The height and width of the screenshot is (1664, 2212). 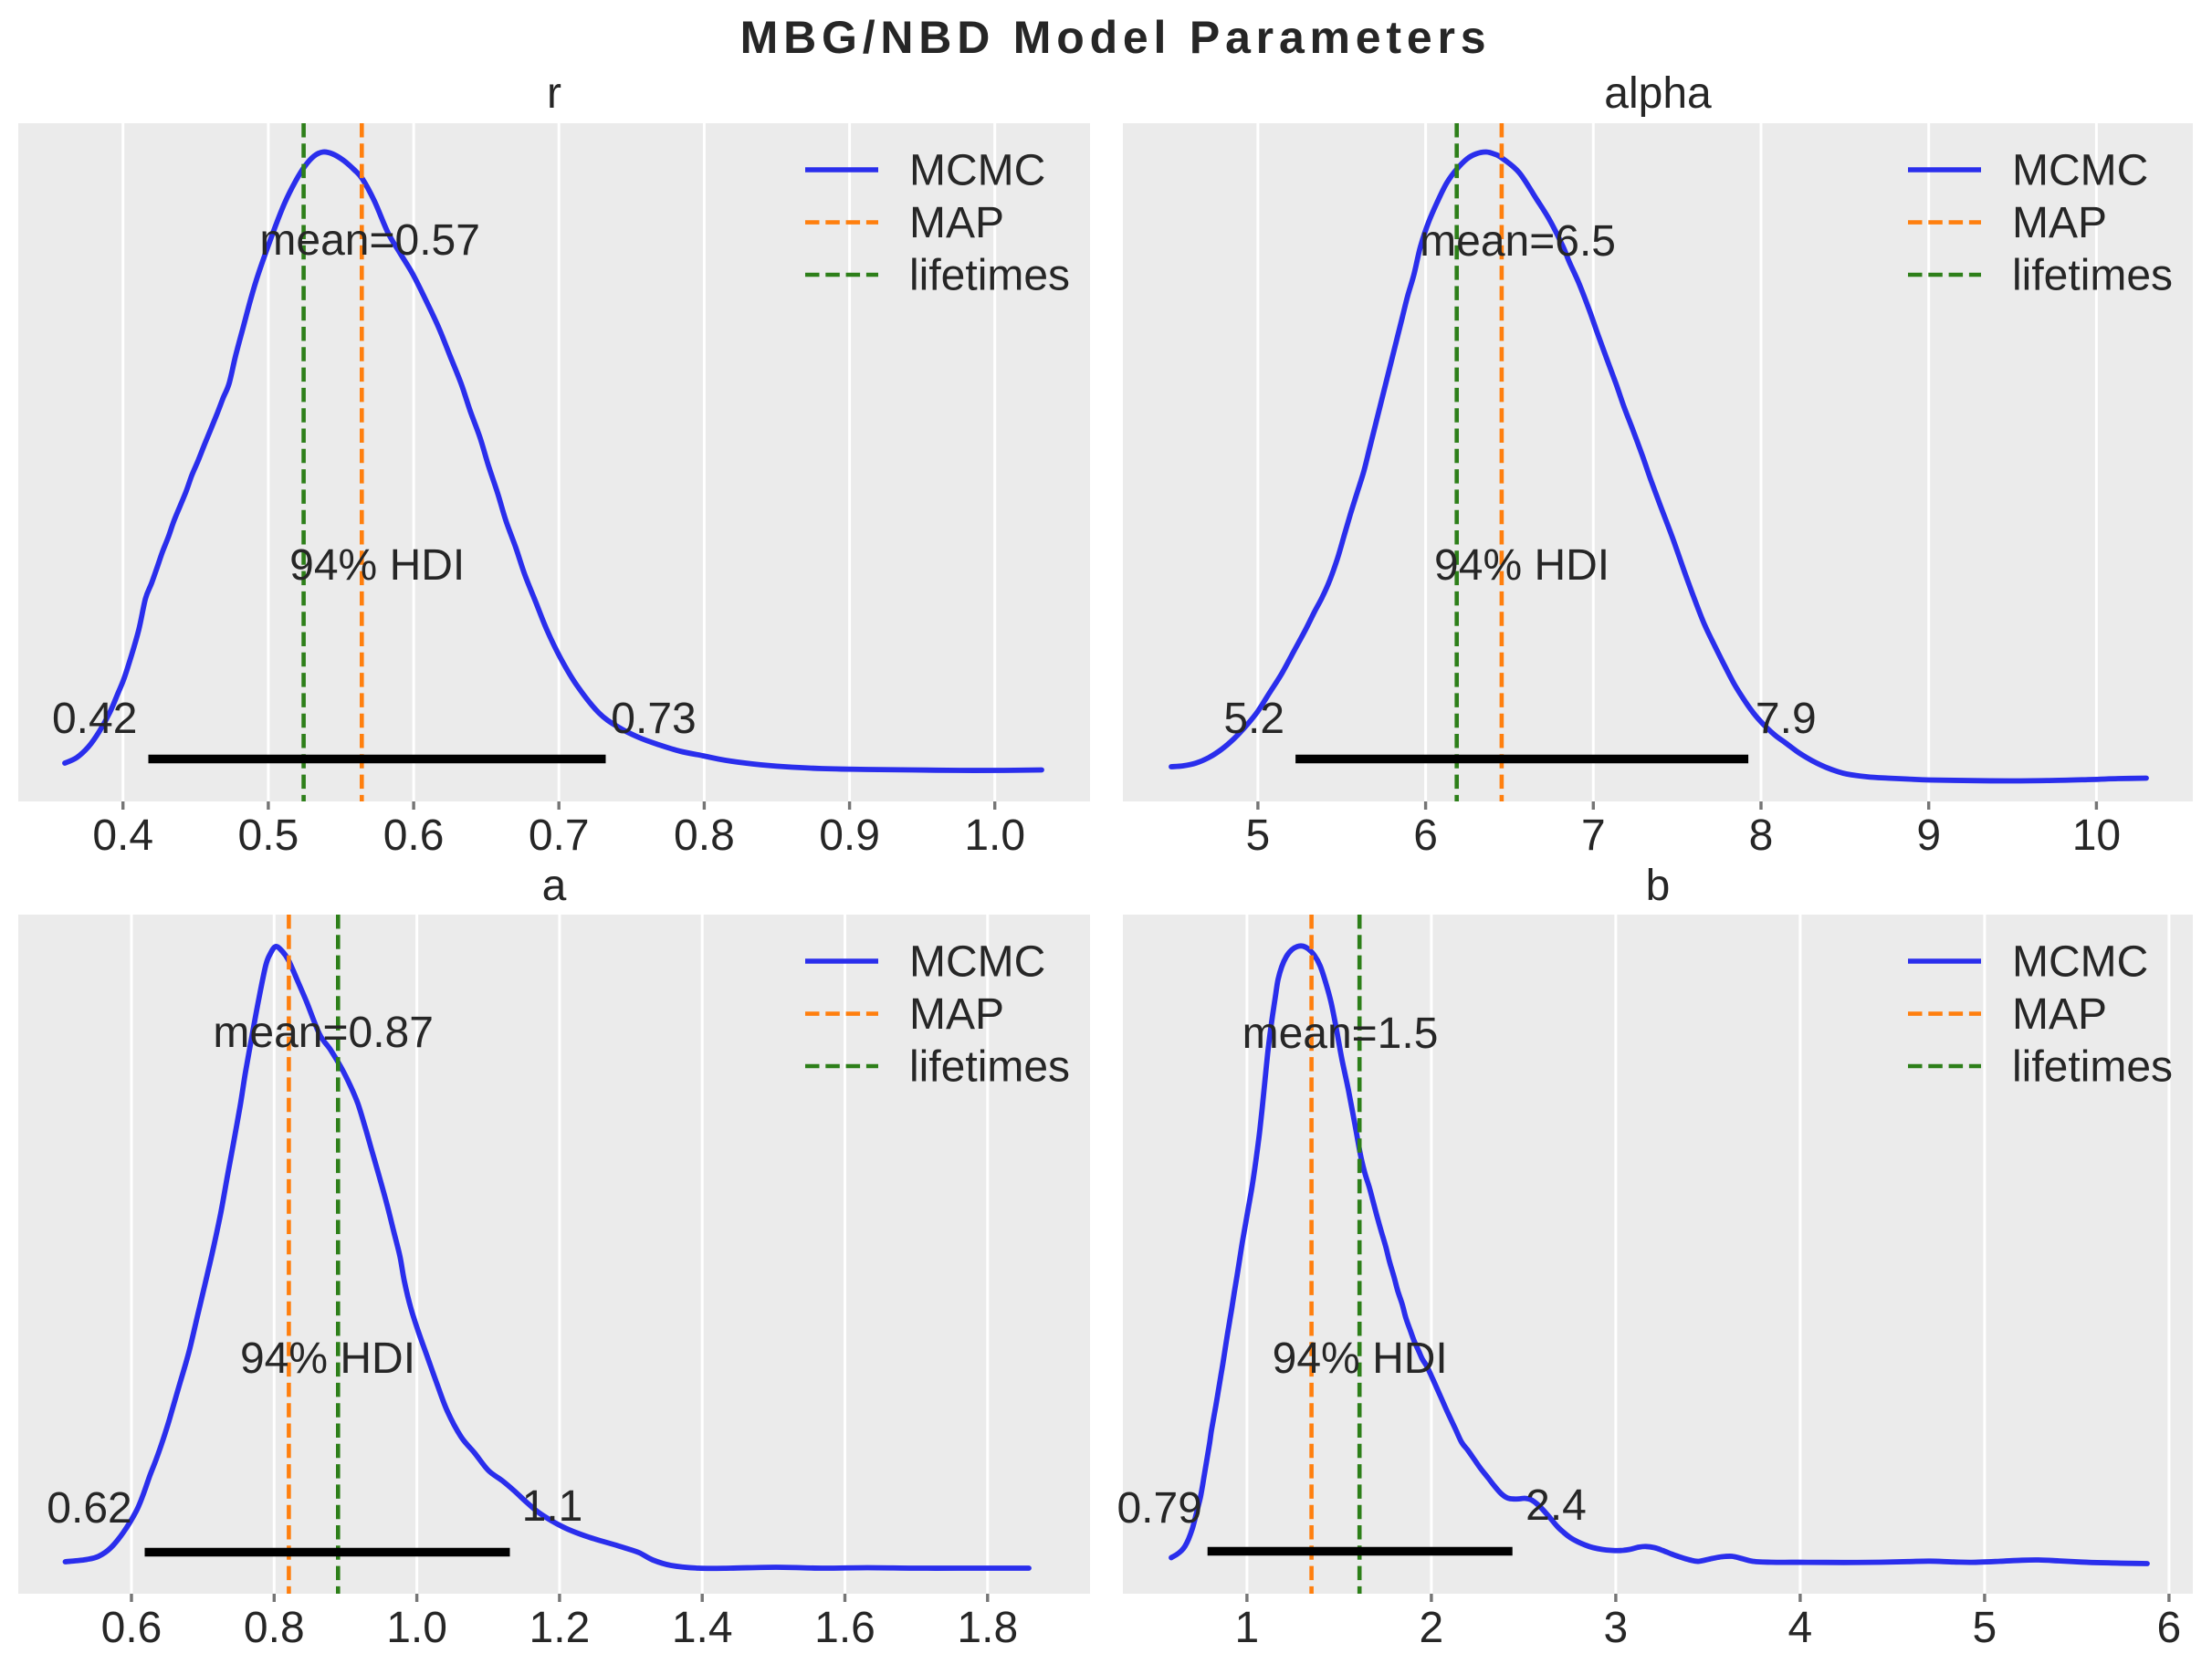 I want to click on svg-text: 0.4, so click(x=122, y=835).